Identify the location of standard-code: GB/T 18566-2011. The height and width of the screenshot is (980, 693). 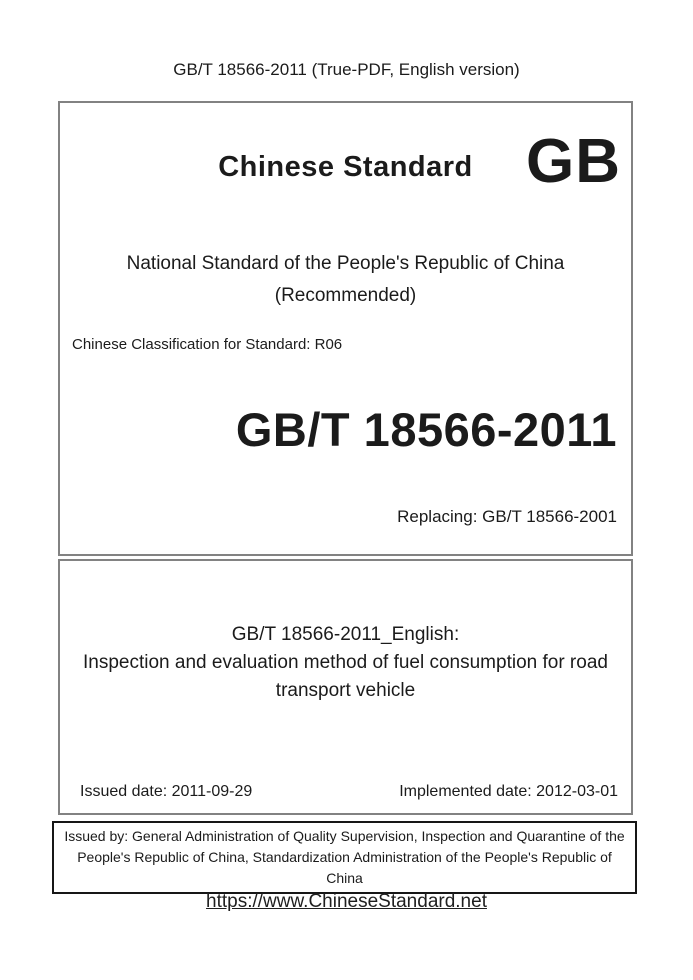
(426, 429).